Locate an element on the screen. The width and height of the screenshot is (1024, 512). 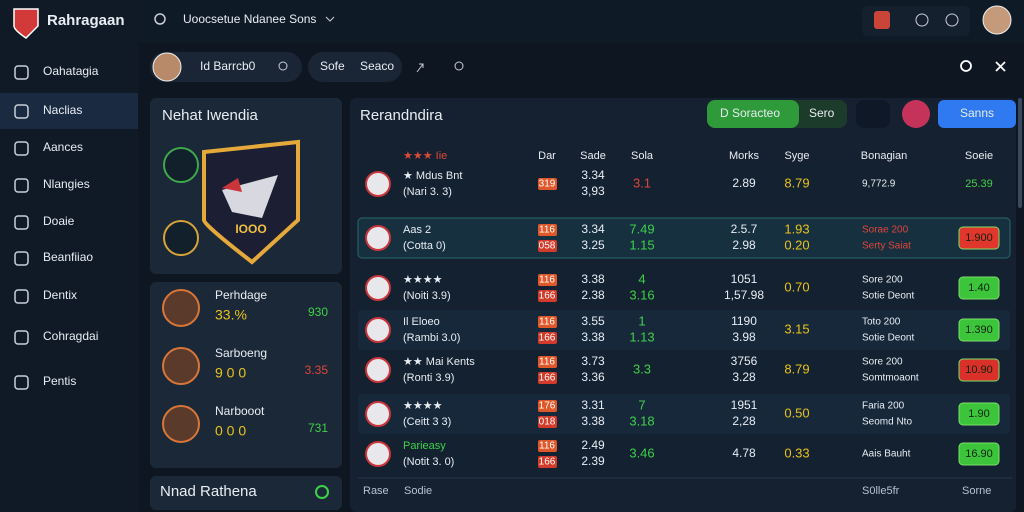
user-pill is located at coordinates (226, 67).